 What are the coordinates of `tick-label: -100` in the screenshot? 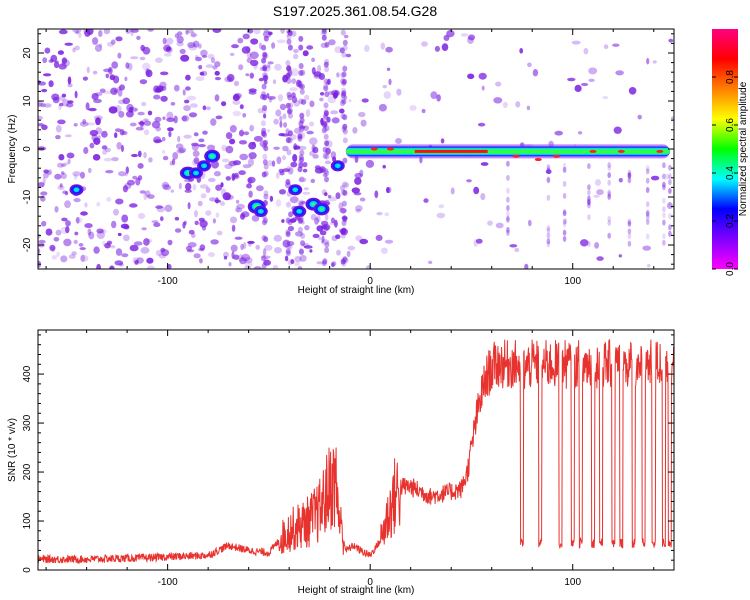 It's located at (168, 582).